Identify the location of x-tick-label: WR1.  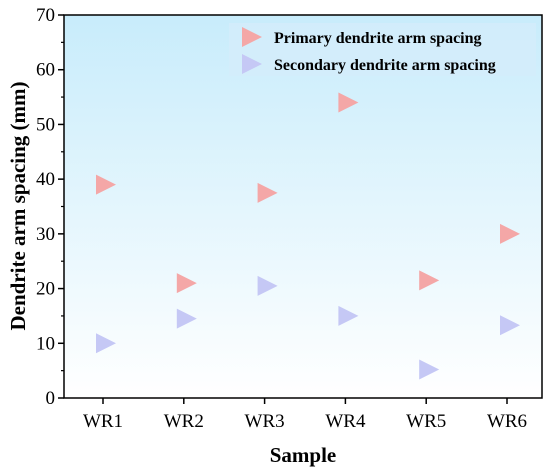
(103, 421).